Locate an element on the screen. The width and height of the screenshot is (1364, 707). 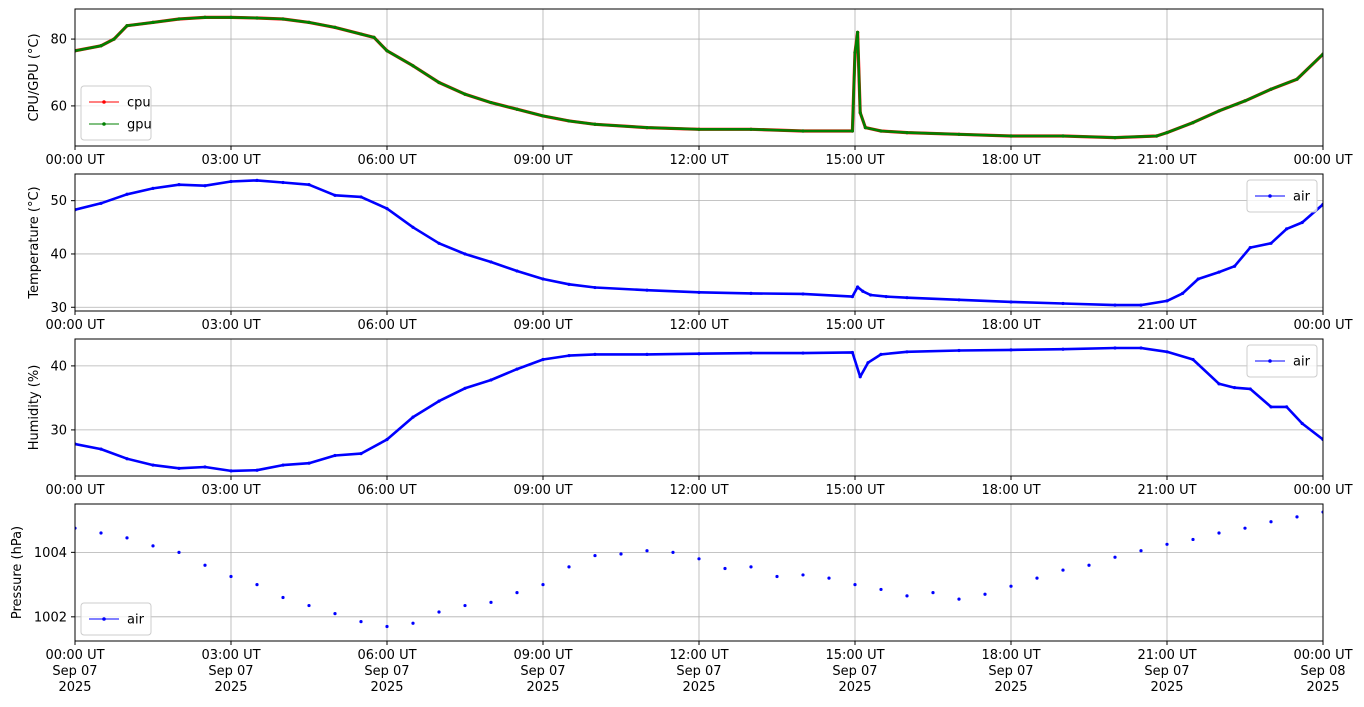
x-tick-label: 12:00 UT is located at coordinates (698, 325).